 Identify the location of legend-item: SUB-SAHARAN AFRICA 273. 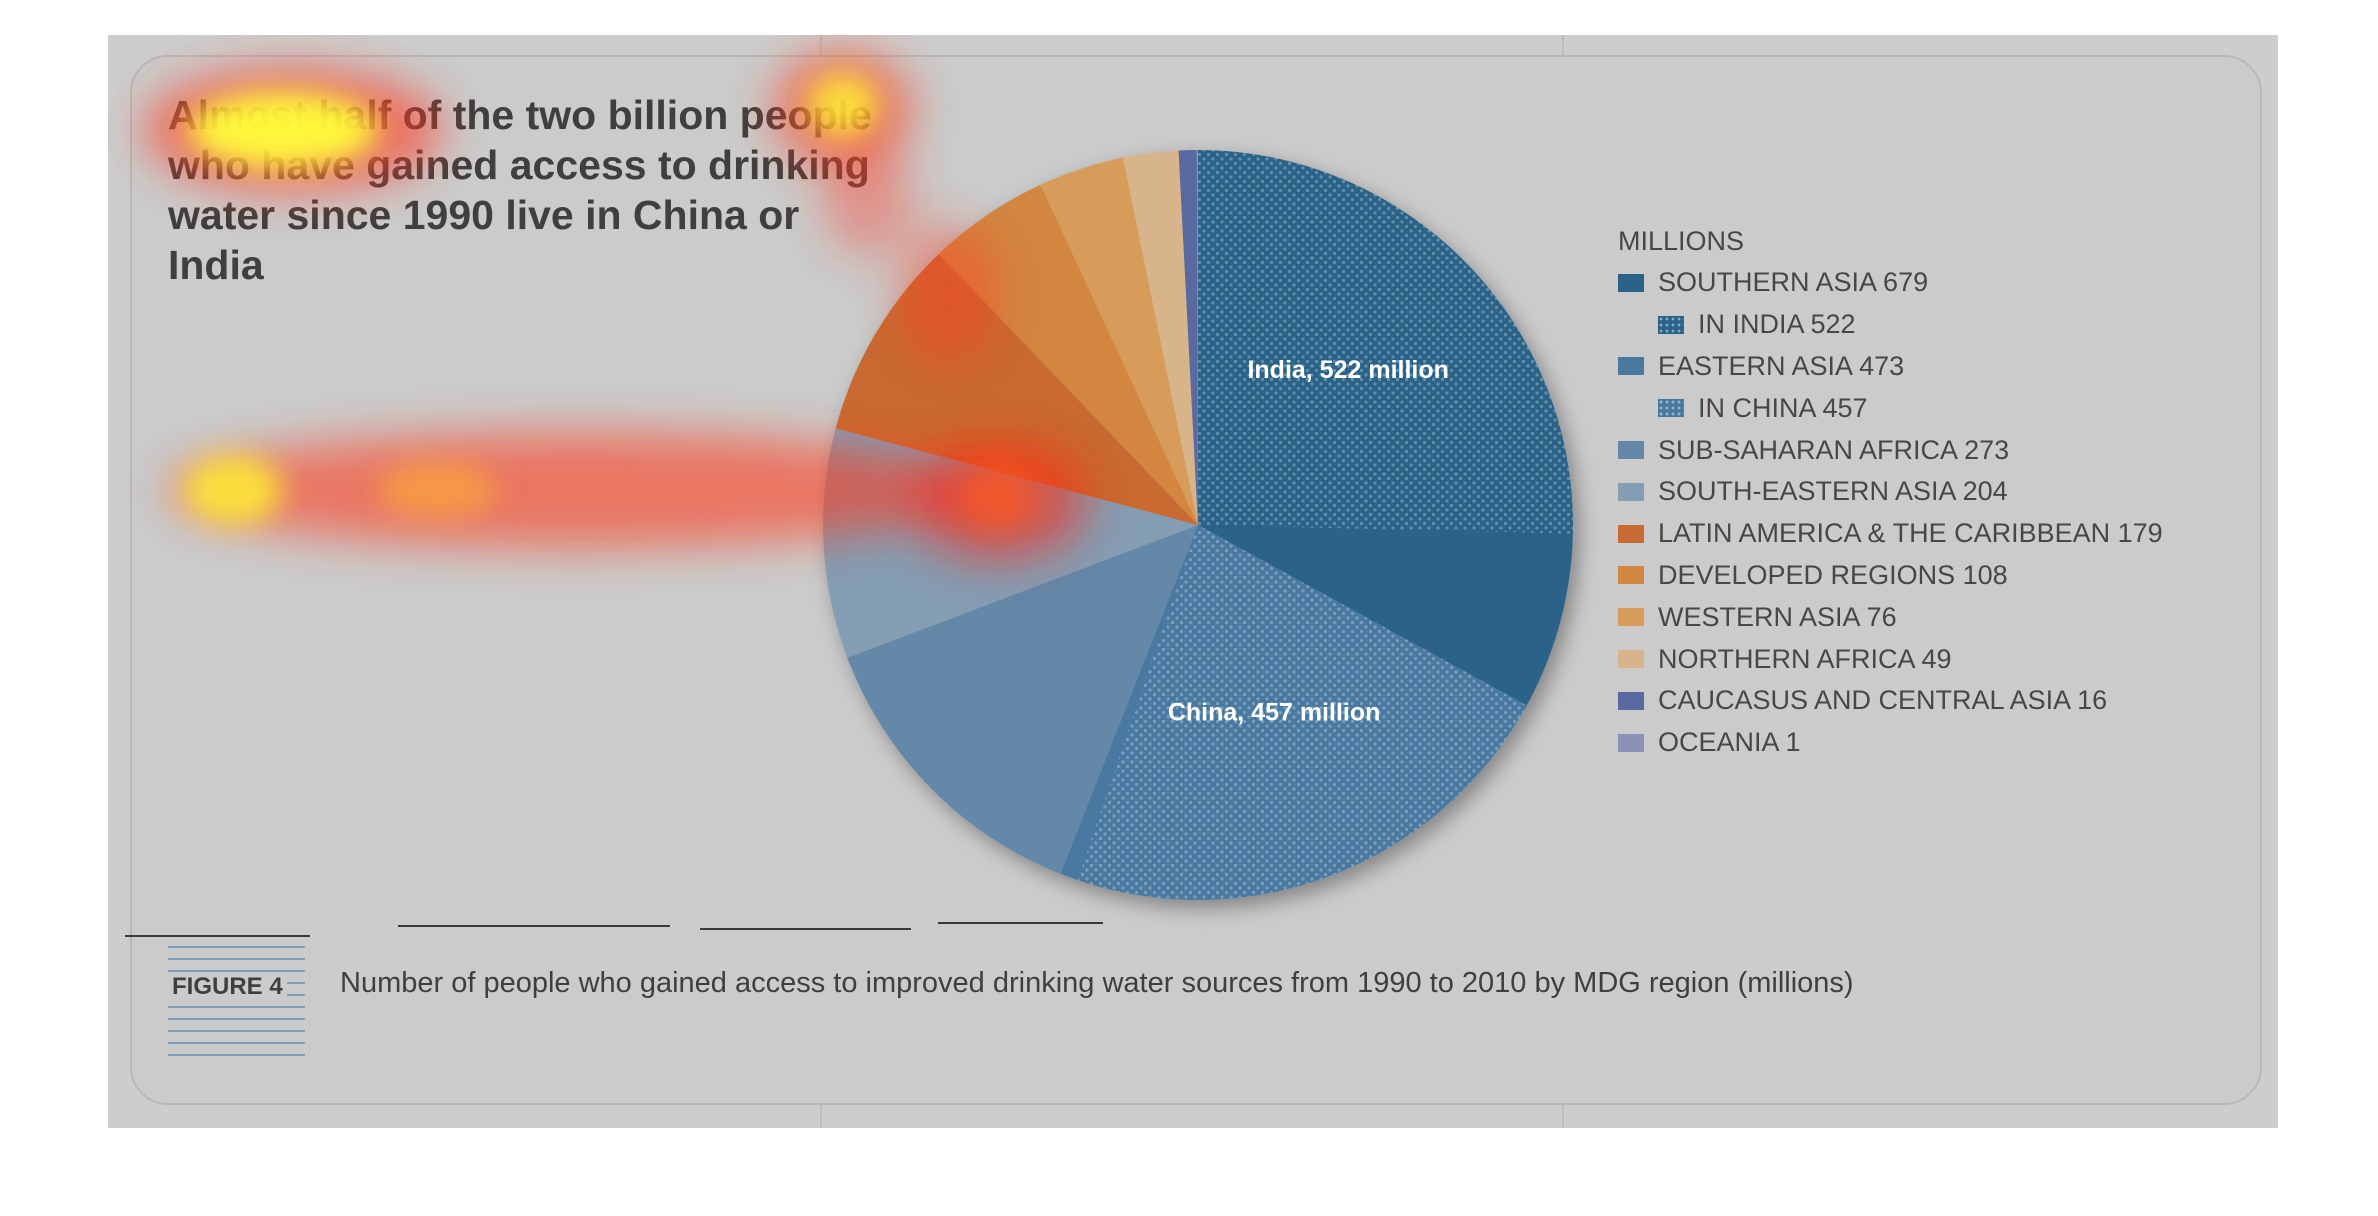
(1890, 450).